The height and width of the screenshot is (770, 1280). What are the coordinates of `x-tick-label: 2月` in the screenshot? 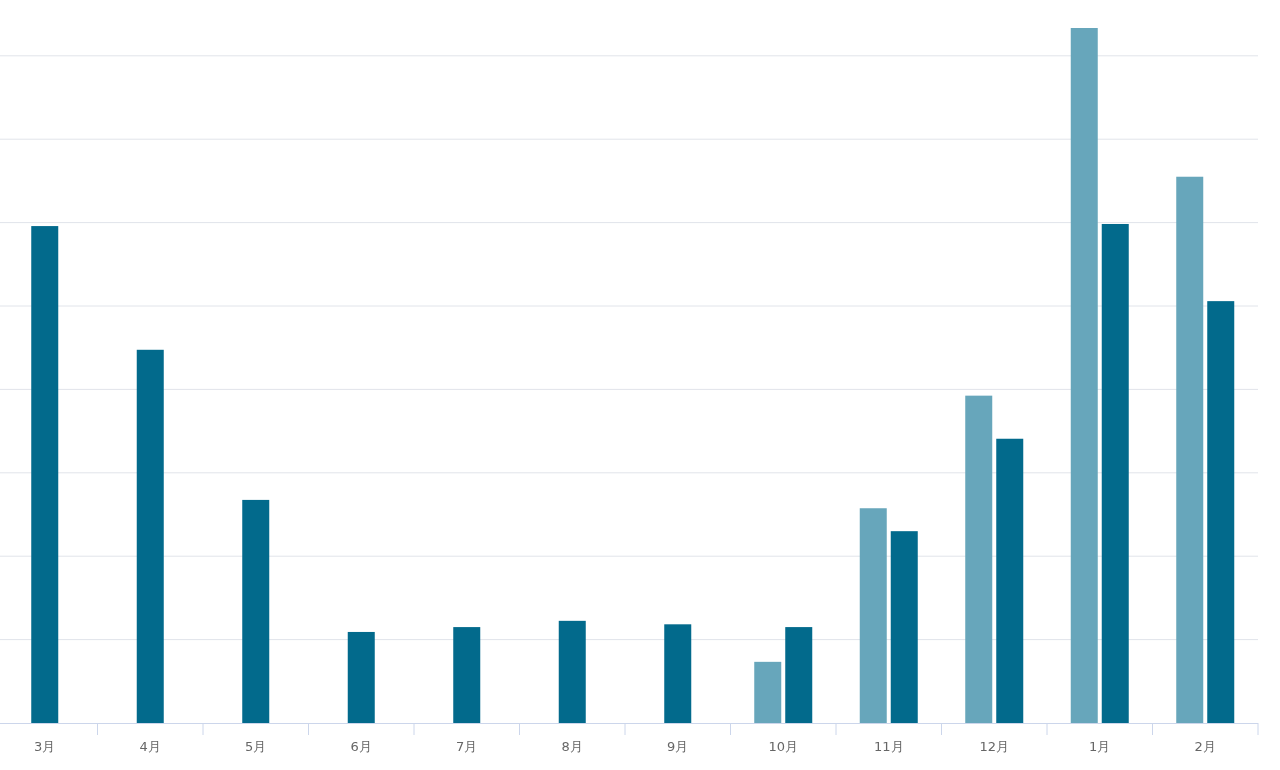 It's located at (1205, 746).